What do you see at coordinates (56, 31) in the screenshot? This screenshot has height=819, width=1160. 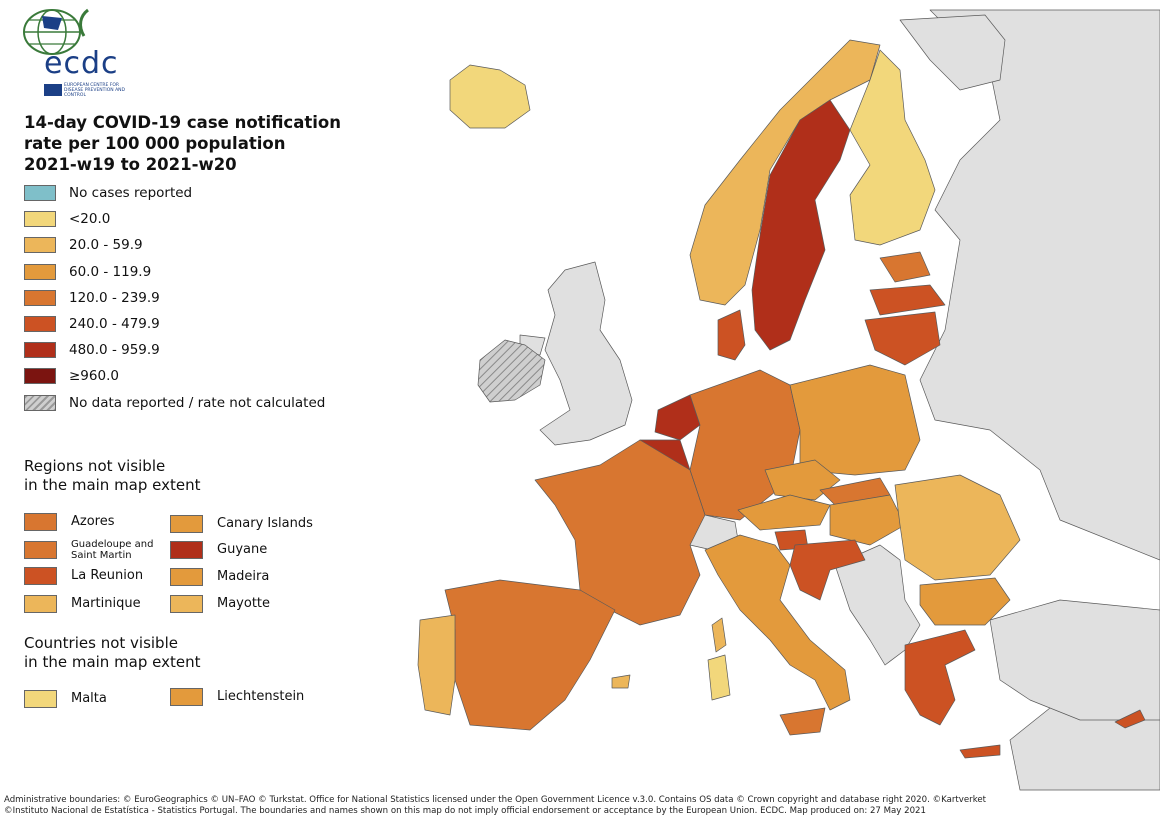 I see `globe-icon` at bounding box center [56, 31].